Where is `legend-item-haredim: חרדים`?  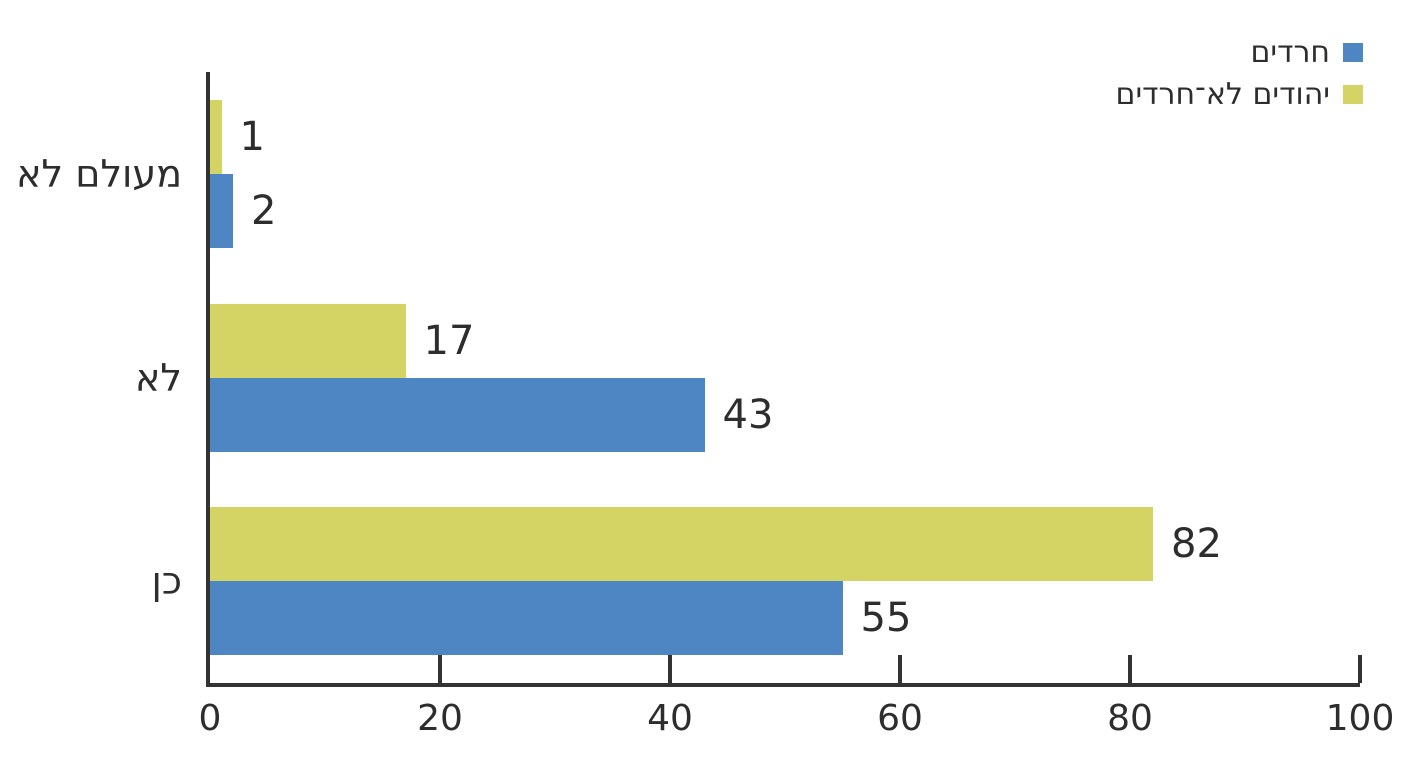 legend-item-haredim: חרדים is located at coordinates (1306, 52).